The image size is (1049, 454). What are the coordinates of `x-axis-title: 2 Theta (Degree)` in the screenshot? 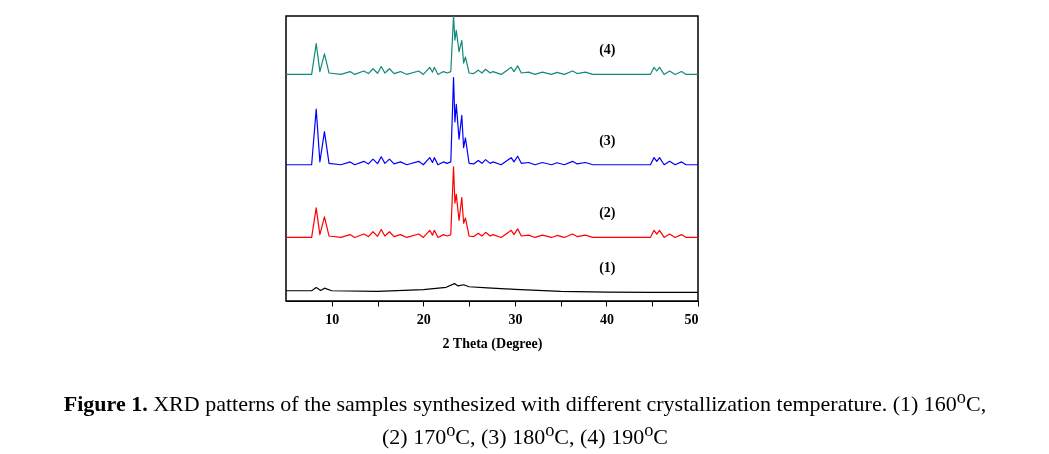 It's located at (492, 343).